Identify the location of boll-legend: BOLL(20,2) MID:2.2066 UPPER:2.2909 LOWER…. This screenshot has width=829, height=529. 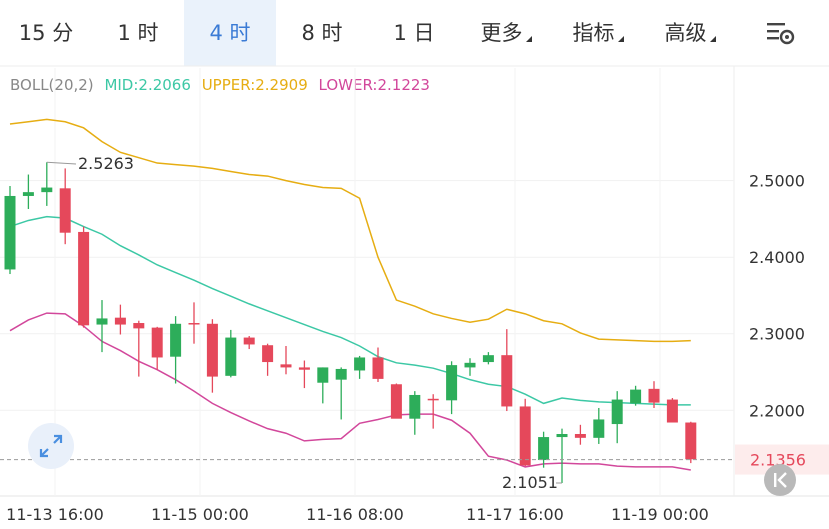
(223, 85).